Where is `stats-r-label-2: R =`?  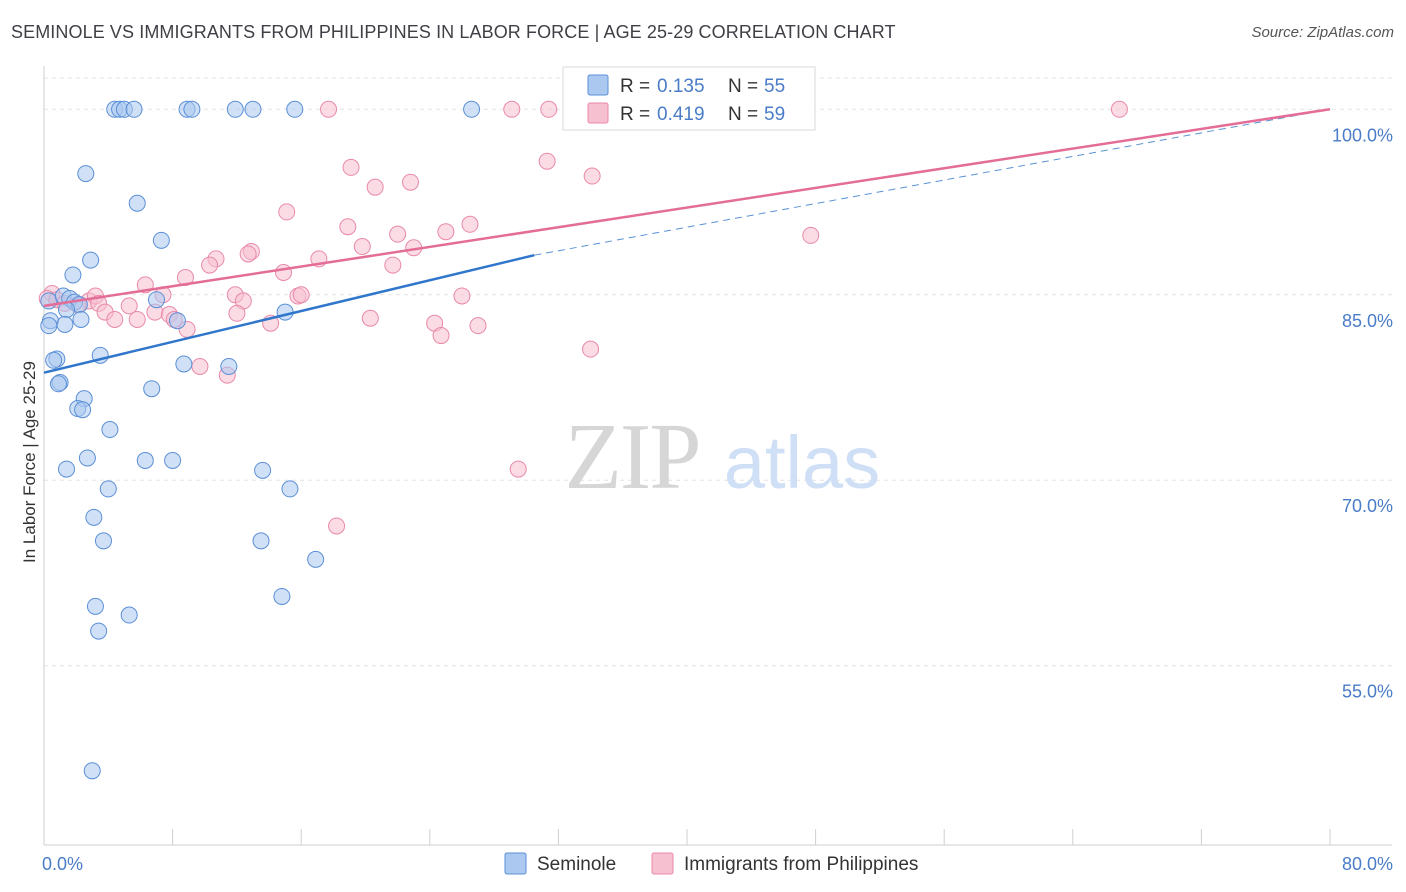
stats-r-label-2: R = is located at coordinates (635, 114).